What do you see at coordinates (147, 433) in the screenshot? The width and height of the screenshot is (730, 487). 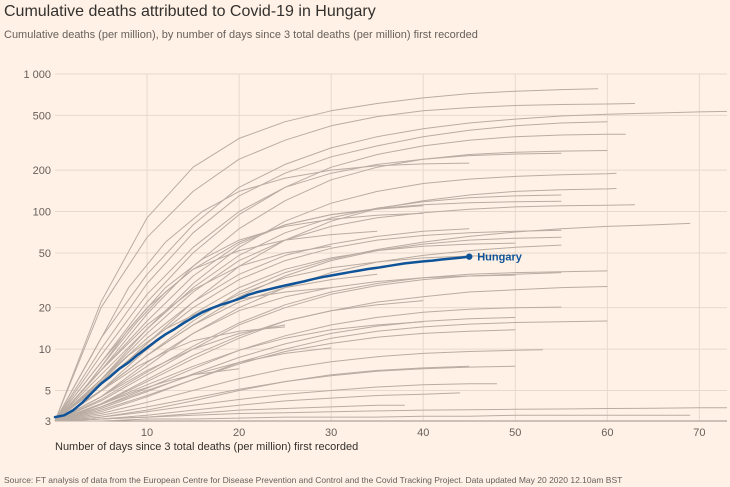 I see `x-tick-label: 10` at bounding box center [147, 433].